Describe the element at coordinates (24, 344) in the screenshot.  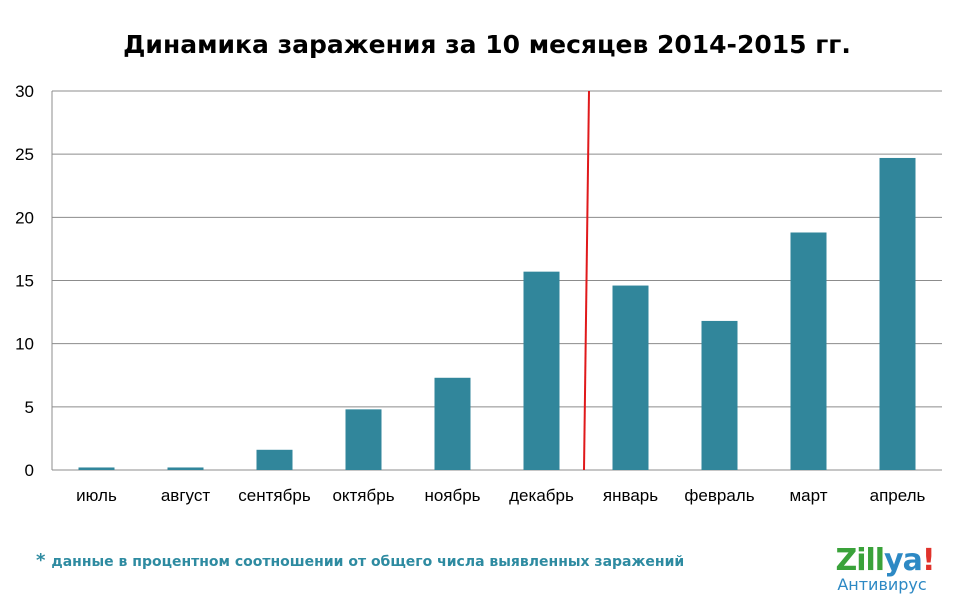
I see `y-tick-label: 10` at that location.